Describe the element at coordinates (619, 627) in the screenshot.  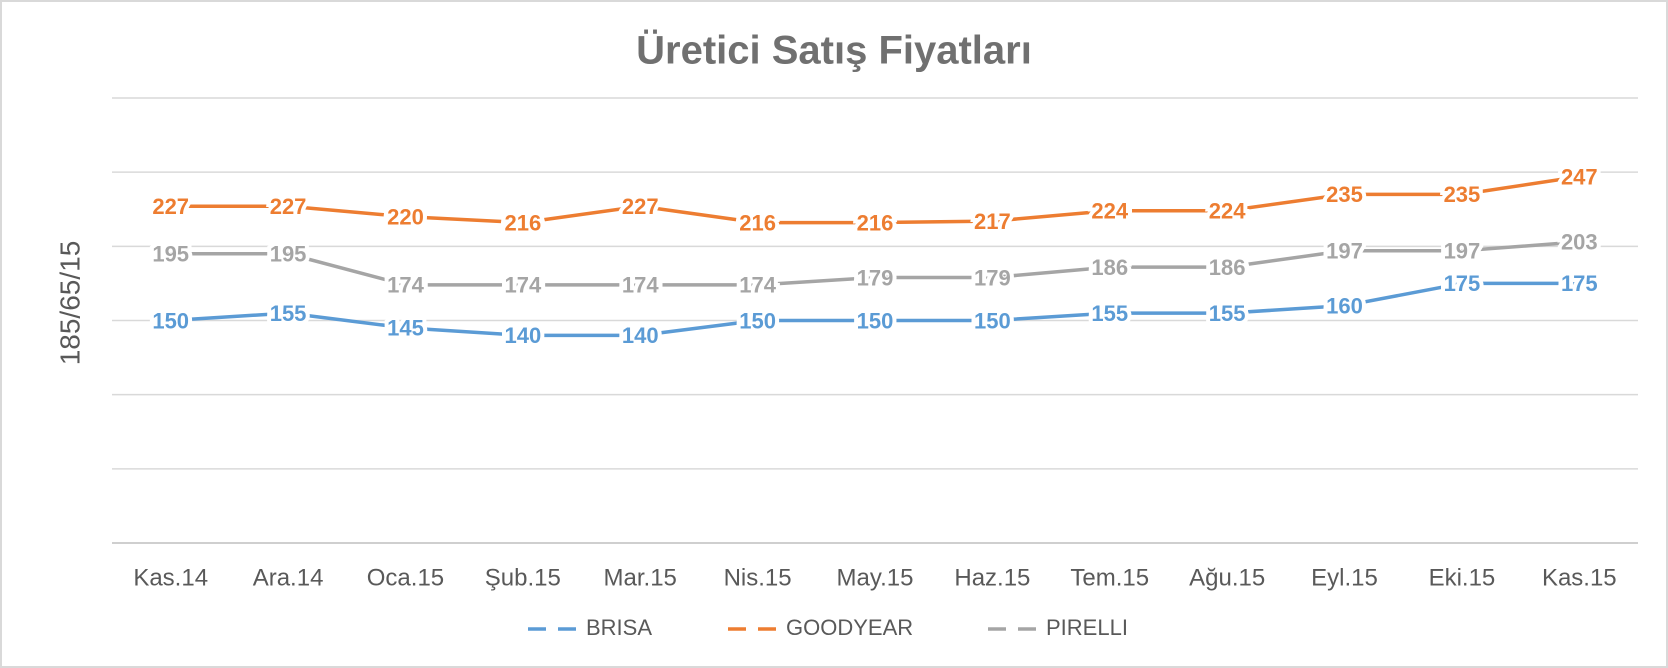
I see `legend-label: BRISA` at that location.